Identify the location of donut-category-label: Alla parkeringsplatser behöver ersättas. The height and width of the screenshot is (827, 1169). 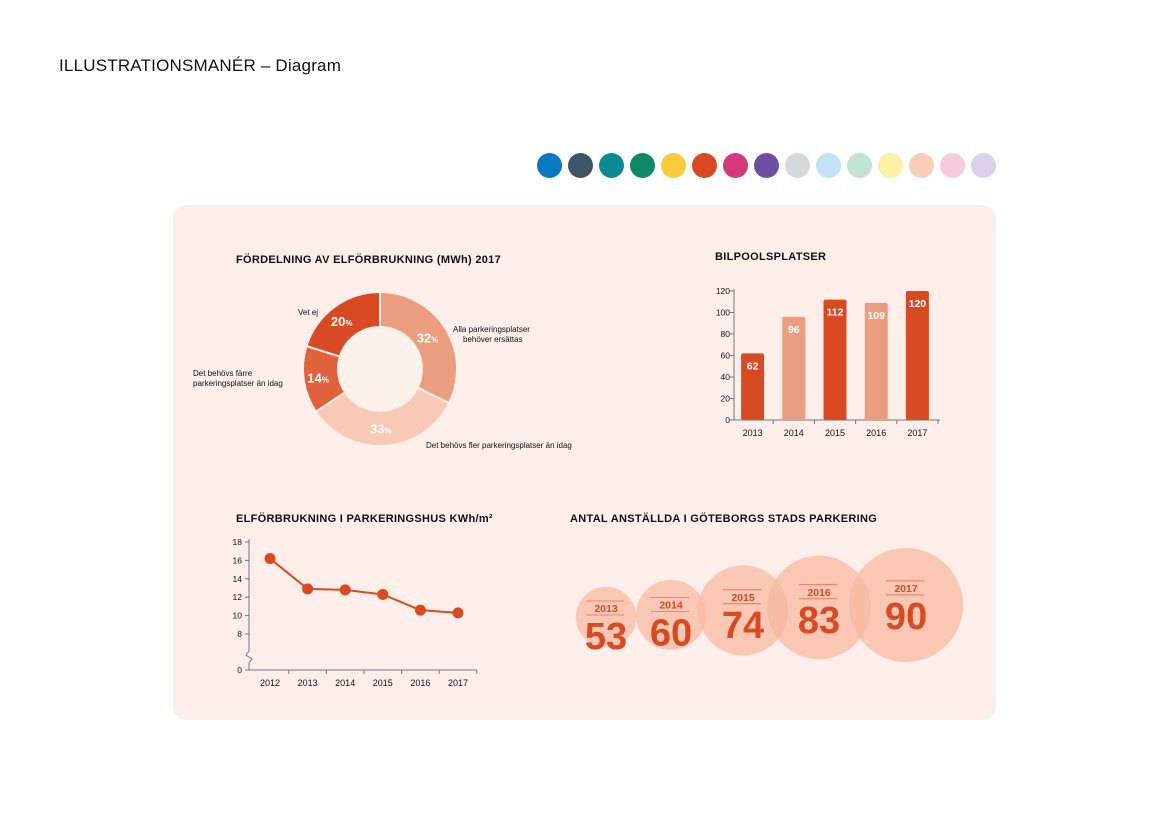
(491, 334).